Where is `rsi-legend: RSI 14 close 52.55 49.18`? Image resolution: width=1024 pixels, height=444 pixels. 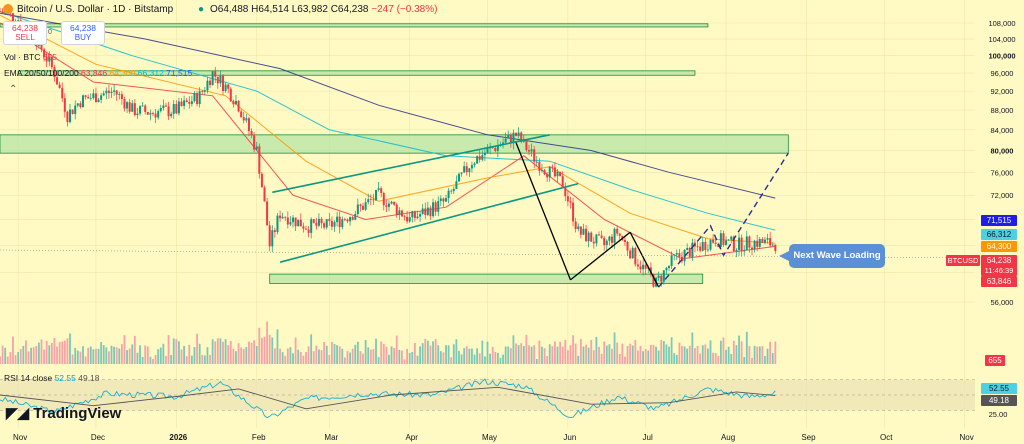
rsi-legend: RSI 14 close 52.55 49.18 is located at coordinates (52, 378).